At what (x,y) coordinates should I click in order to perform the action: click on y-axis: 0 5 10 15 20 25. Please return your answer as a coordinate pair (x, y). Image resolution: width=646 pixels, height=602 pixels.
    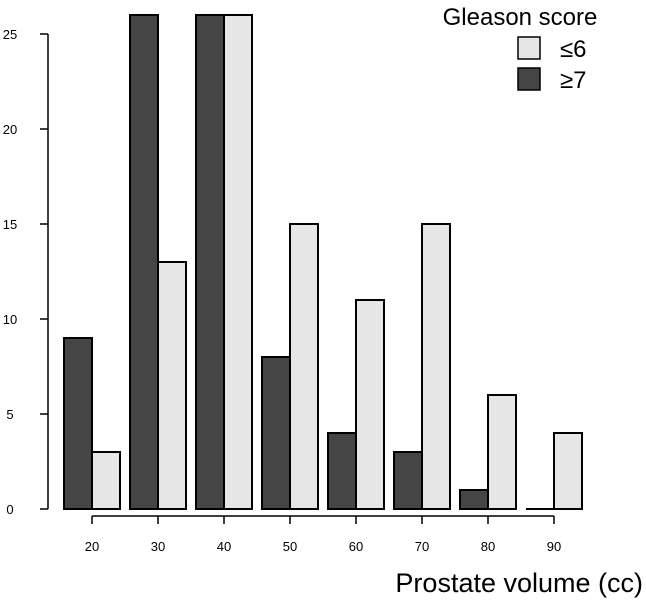
    Looking at the image, I should click on (25, 272).